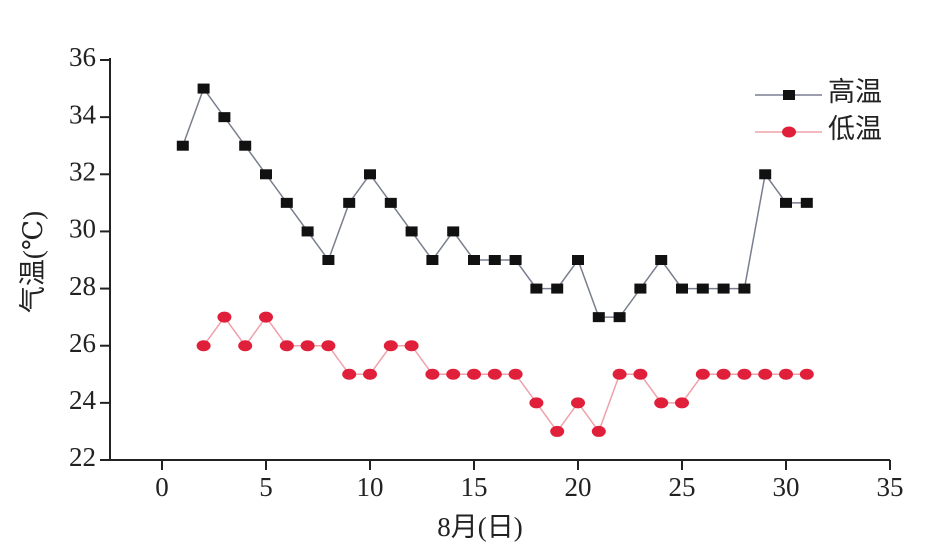  What do you see at coordinates (83, 400) in the screenshot?
I see `y-tick-label: 24` at bounding box center [83, 400].